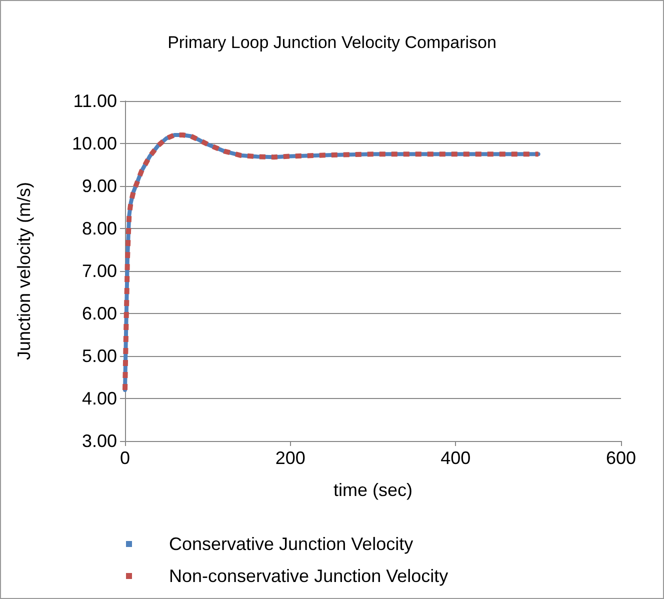 This screenshot has height=599, width=664. Describe the element at coordinates (455, 458) in the screenshot. I see `x-tick-label: 400` at that location.